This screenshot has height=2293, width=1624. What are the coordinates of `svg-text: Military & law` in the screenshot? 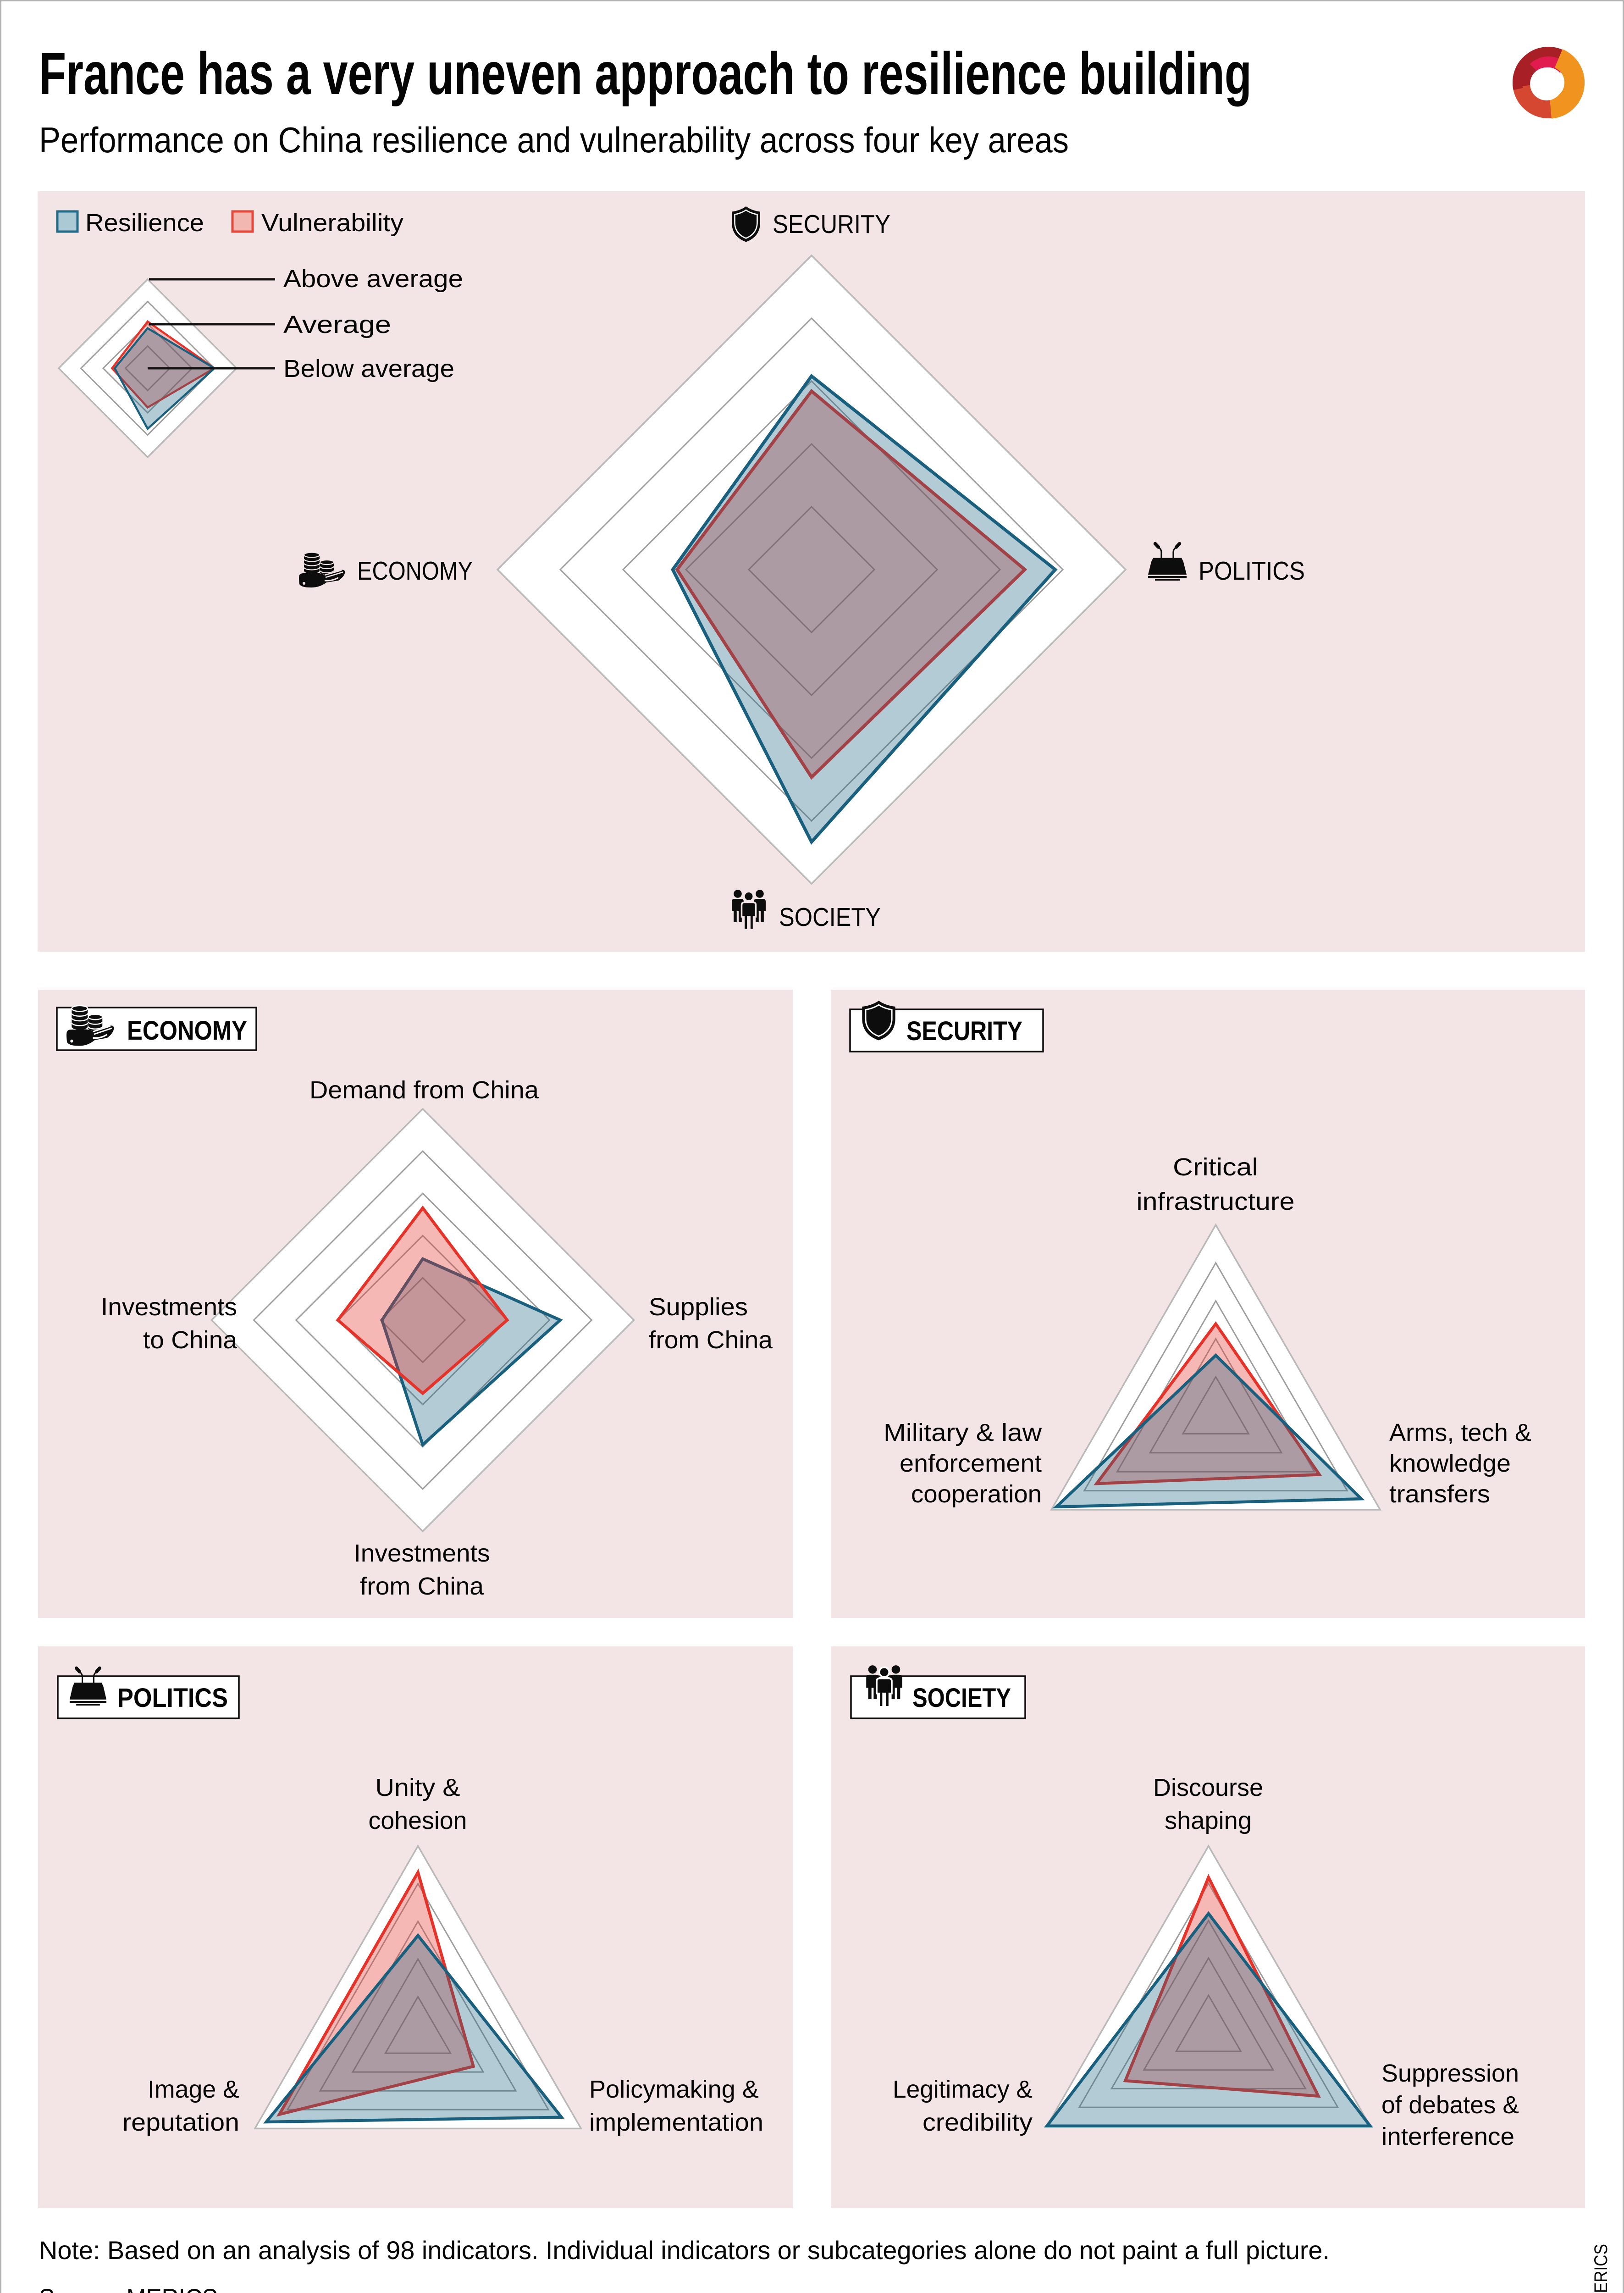 It's located at (963, 1432).